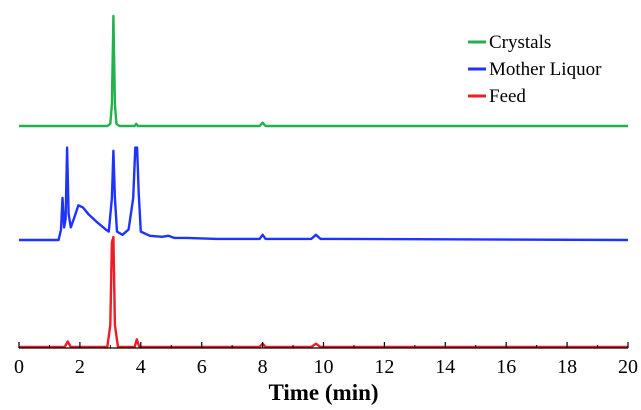 Image resolution: width=641 pixels, height=410 pixels. I want to click on x-axis-title: Time (min), so click(323, 392).